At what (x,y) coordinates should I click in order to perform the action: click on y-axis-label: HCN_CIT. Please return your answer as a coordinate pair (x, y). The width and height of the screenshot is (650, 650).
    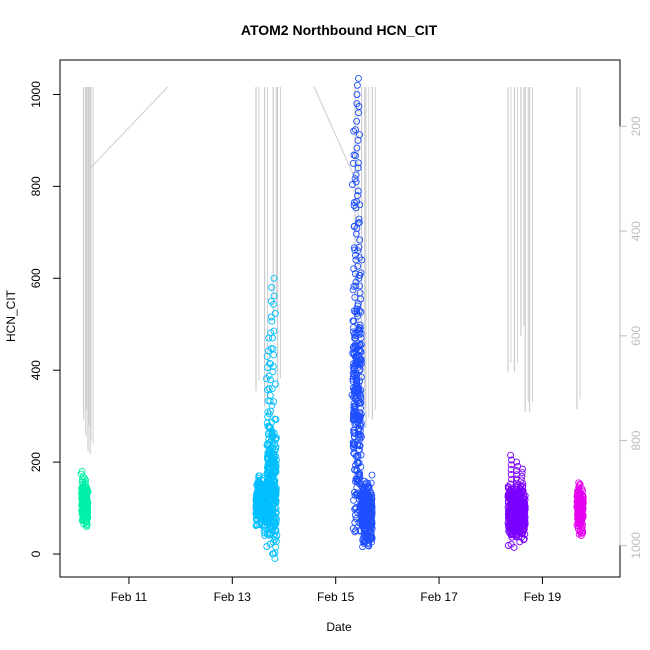
    Looking at the image, I should click on (11, 315).